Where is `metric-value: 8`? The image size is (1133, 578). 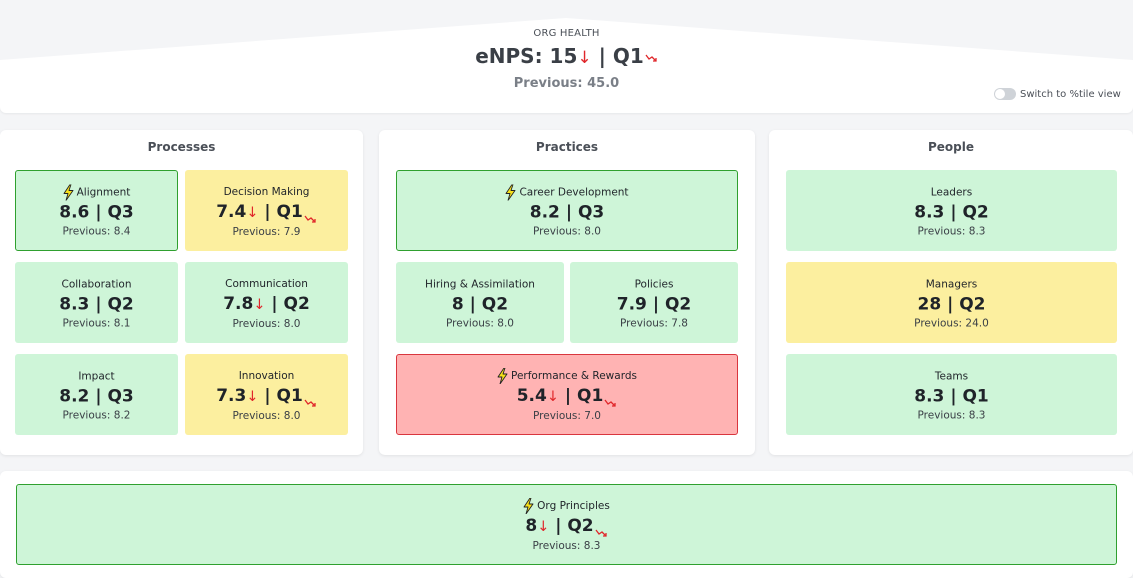 metric-value: 8 is located at coordinates (531, 525).